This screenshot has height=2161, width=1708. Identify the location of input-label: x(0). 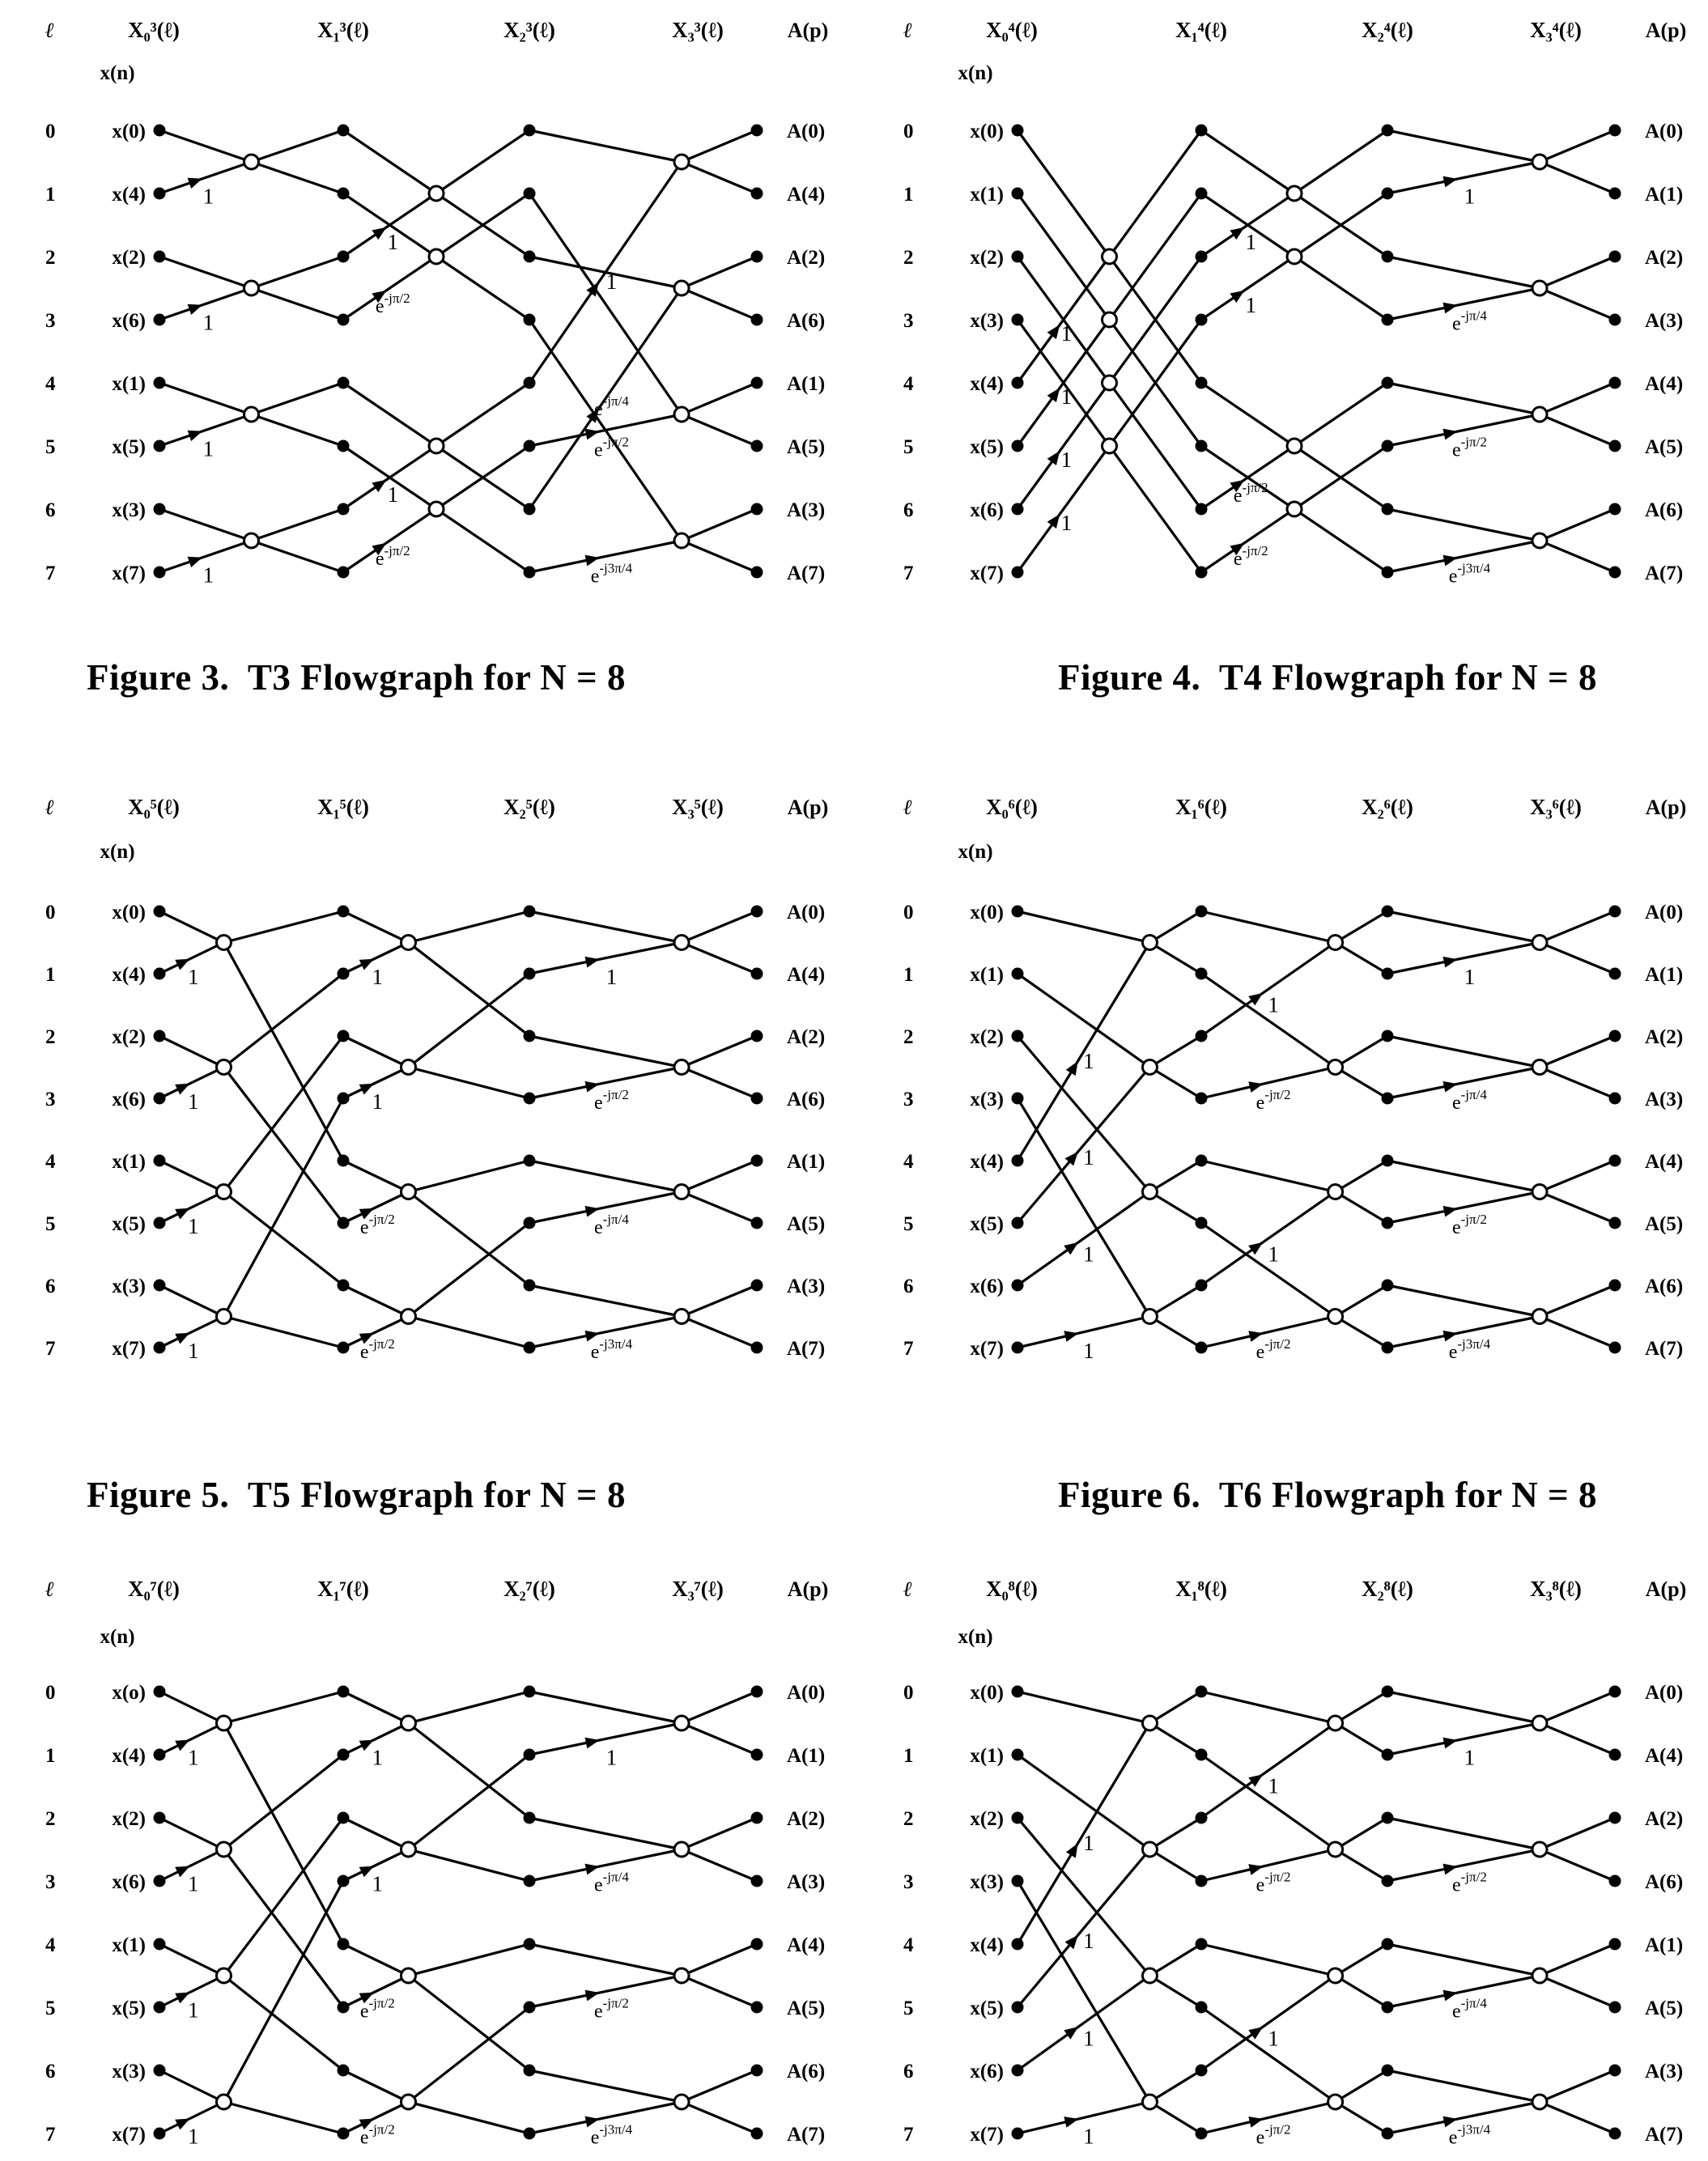
(987, 1693).